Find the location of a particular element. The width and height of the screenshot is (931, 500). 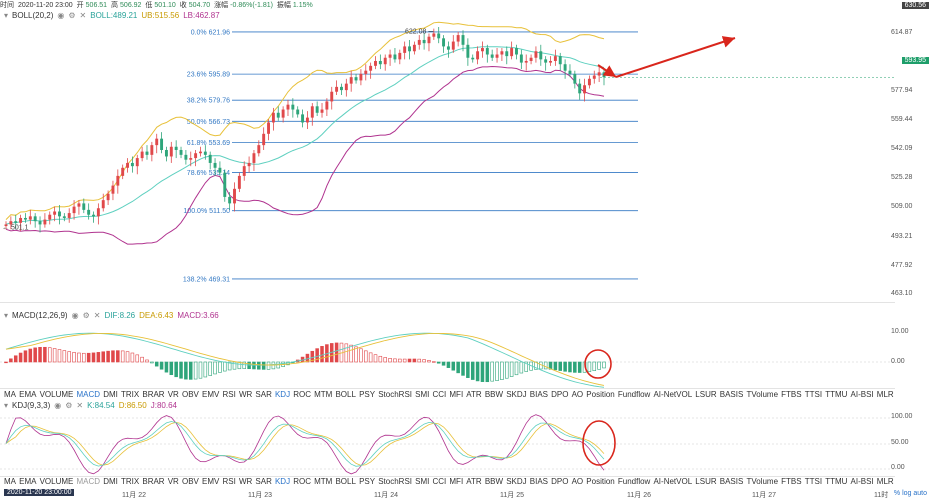

macd-chart is located at coordinates (447, 355).